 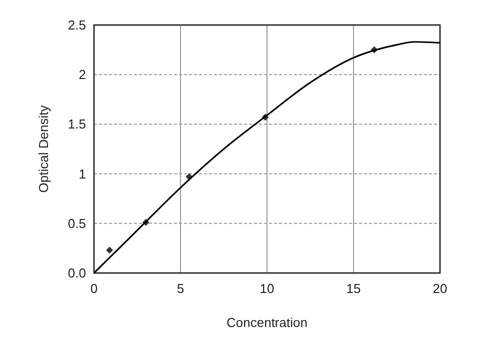 I want to click on point, so click(x=110, y=250).